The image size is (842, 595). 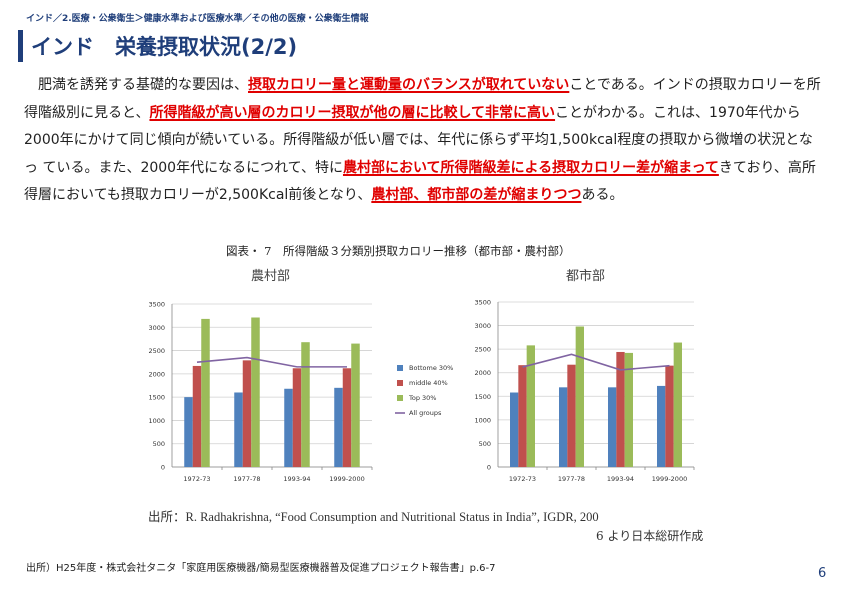 I want to click on figure-source-line2: 6 より日本総研作成, so click(x=650, y=536).